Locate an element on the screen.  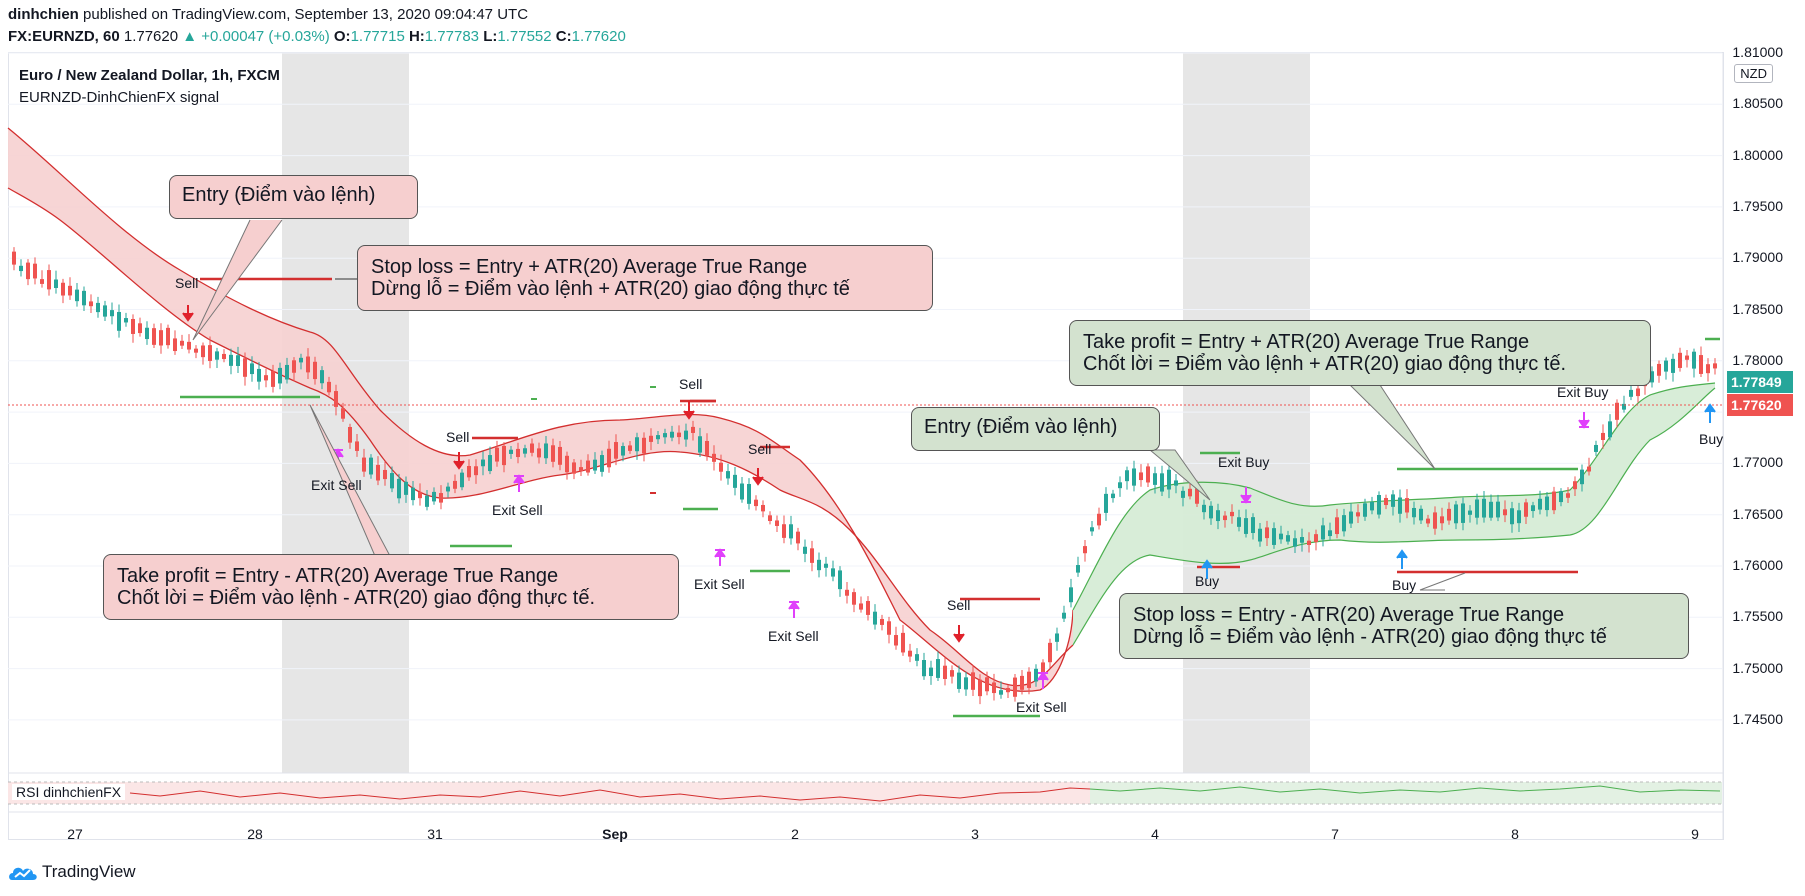
sell-label: Sell is located at coordinates (690, 384).